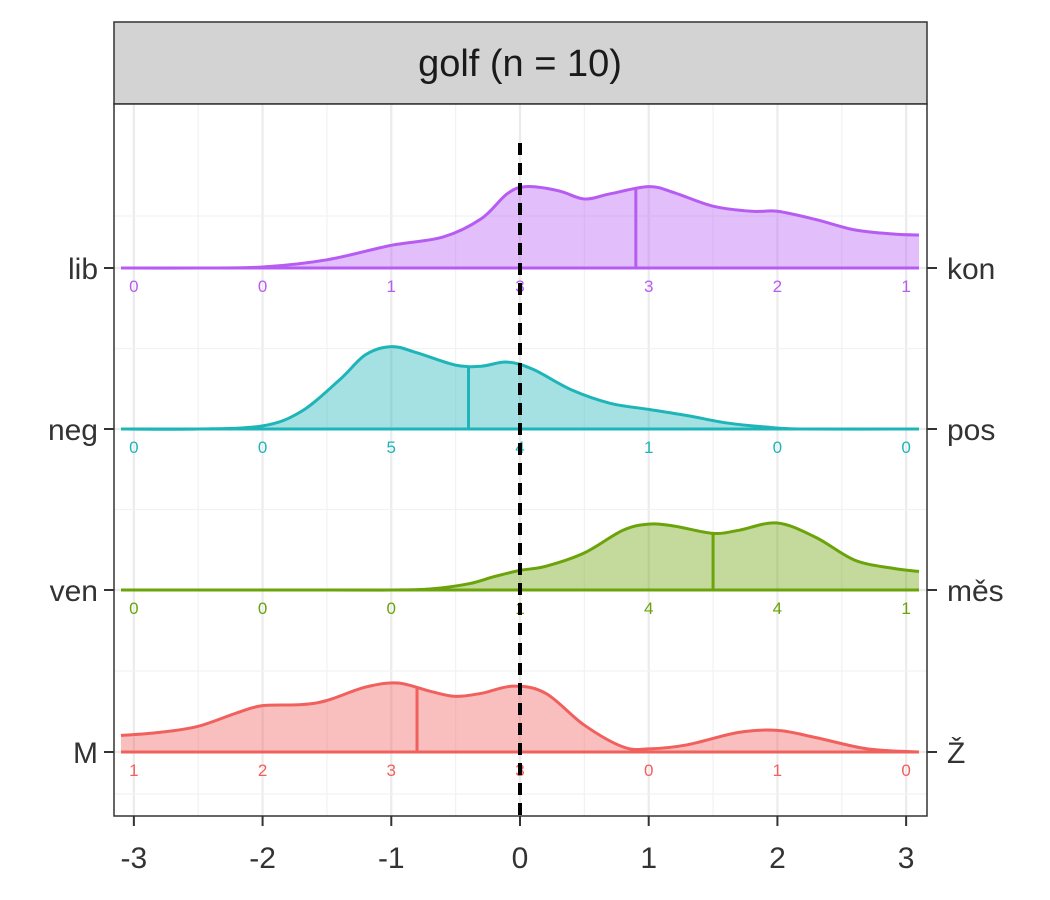  Describe the element at coordinates (975, 591) in the screenshot. I see `right-label: měs` at that location.